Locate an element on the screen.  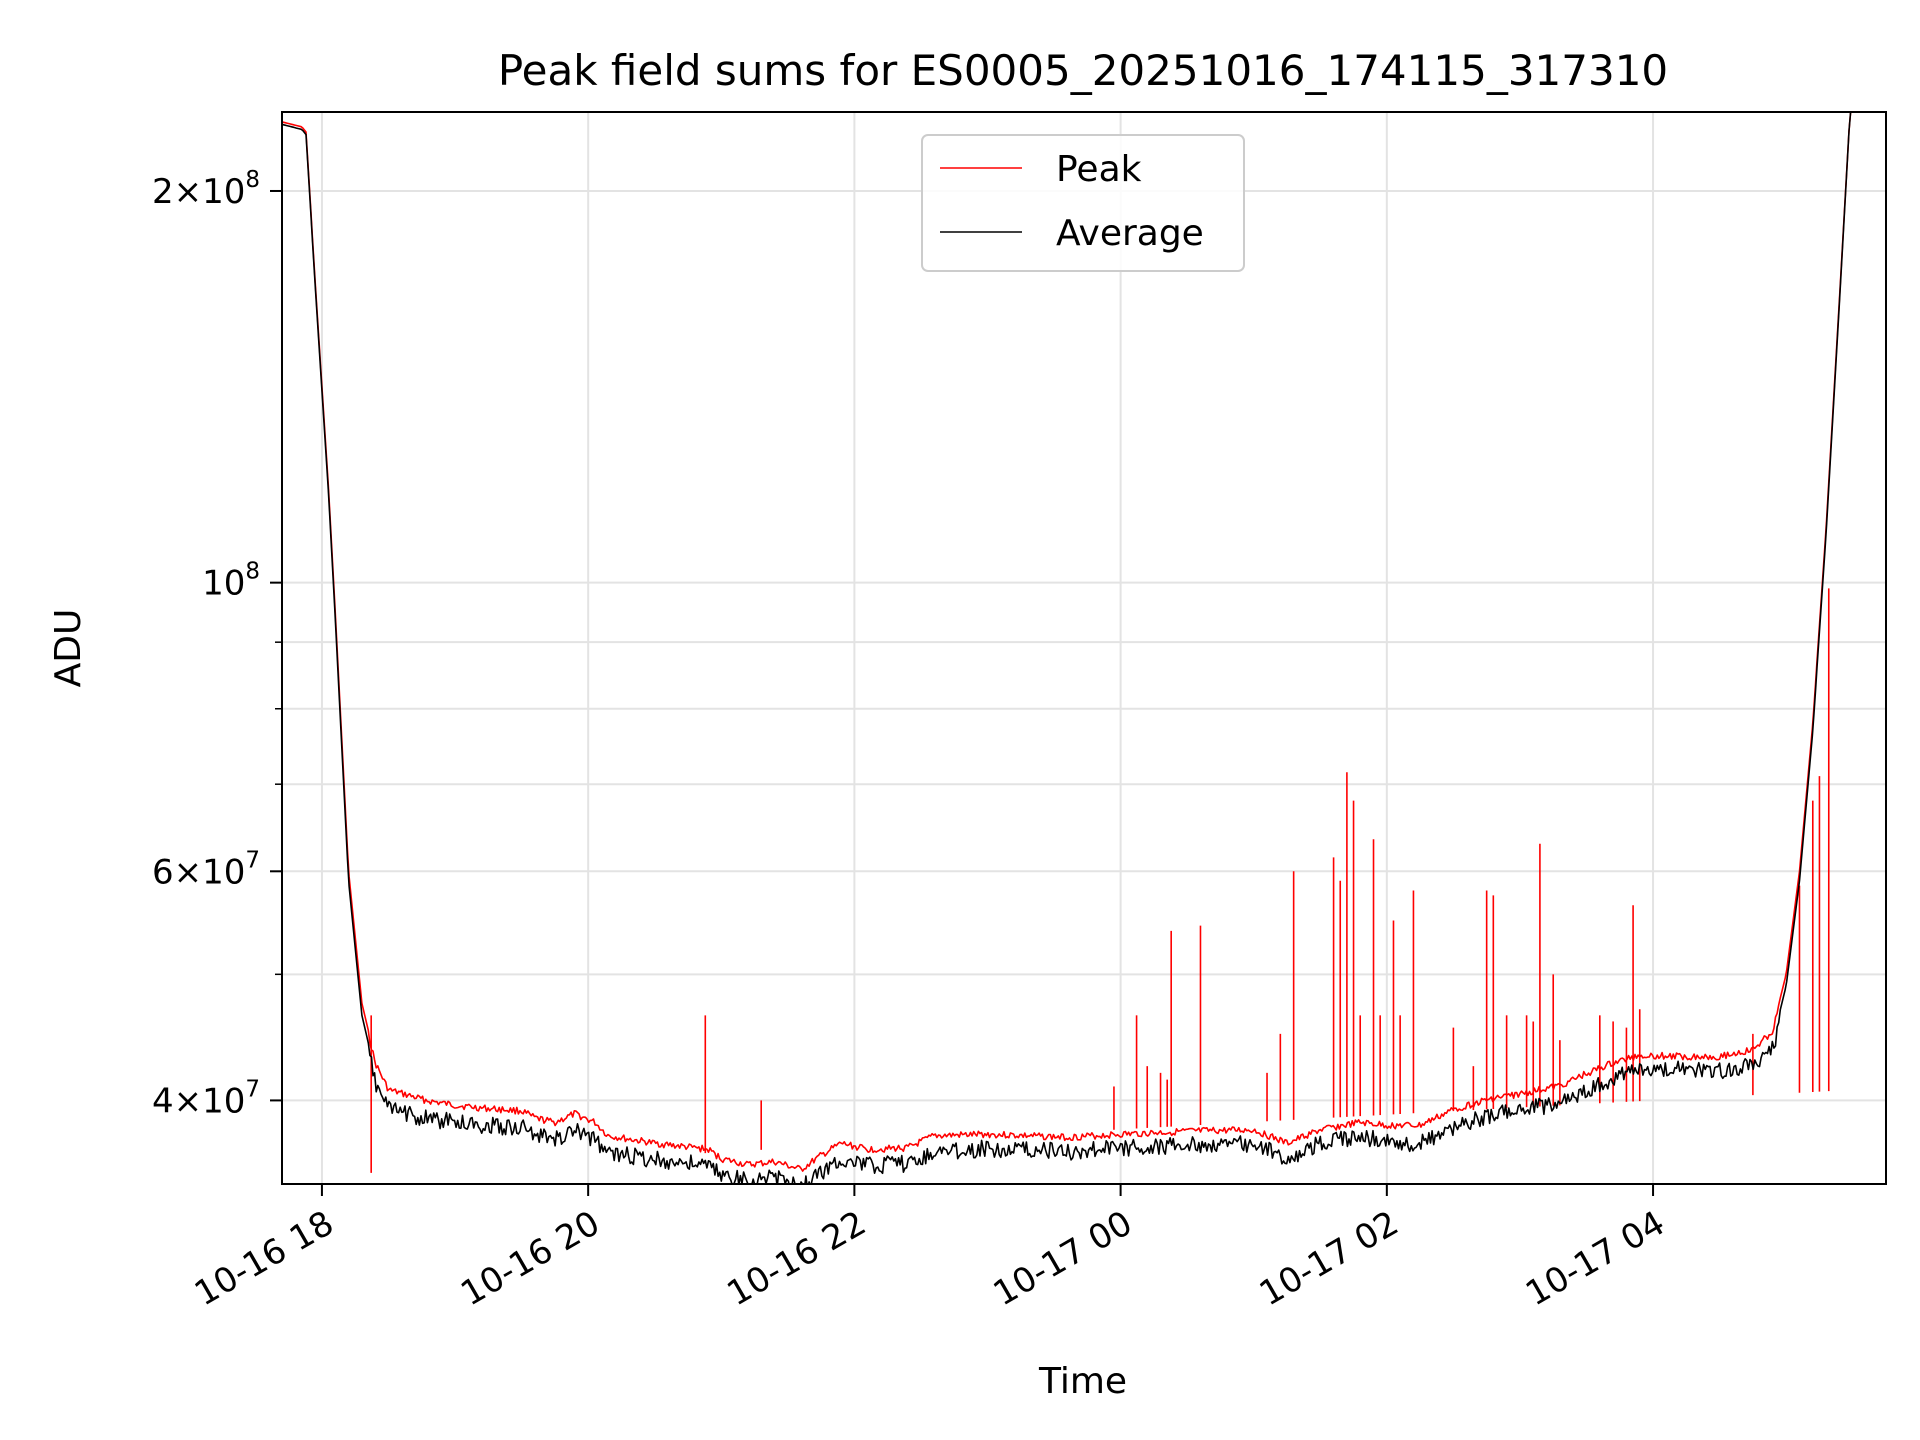
y-axis-label: ADU is located at coordinates (68, 648).